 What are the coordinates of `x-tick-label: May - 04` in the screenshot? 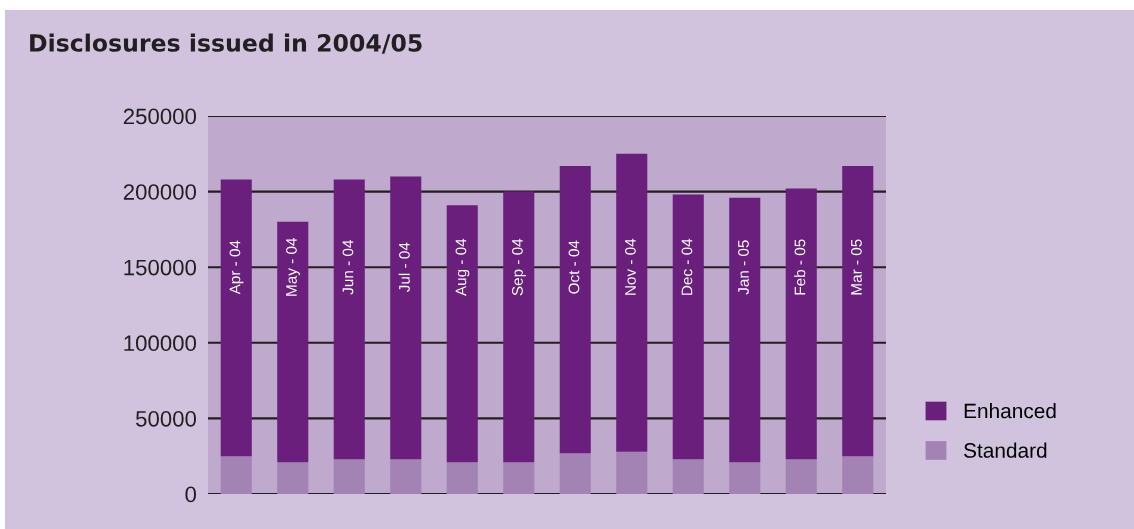 It's located at (293, 266).